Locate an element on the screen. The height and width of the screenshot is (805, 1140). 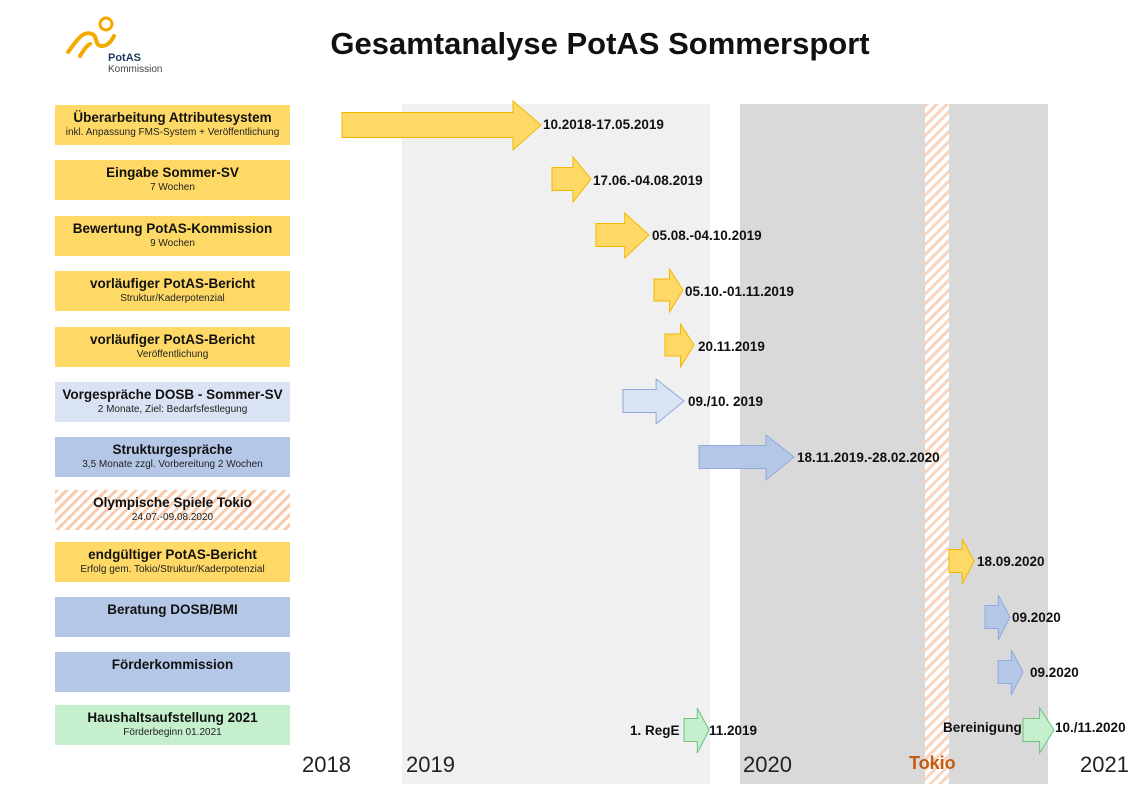
date-label-rege: 11.2019 is located at coordinates (733, 730).